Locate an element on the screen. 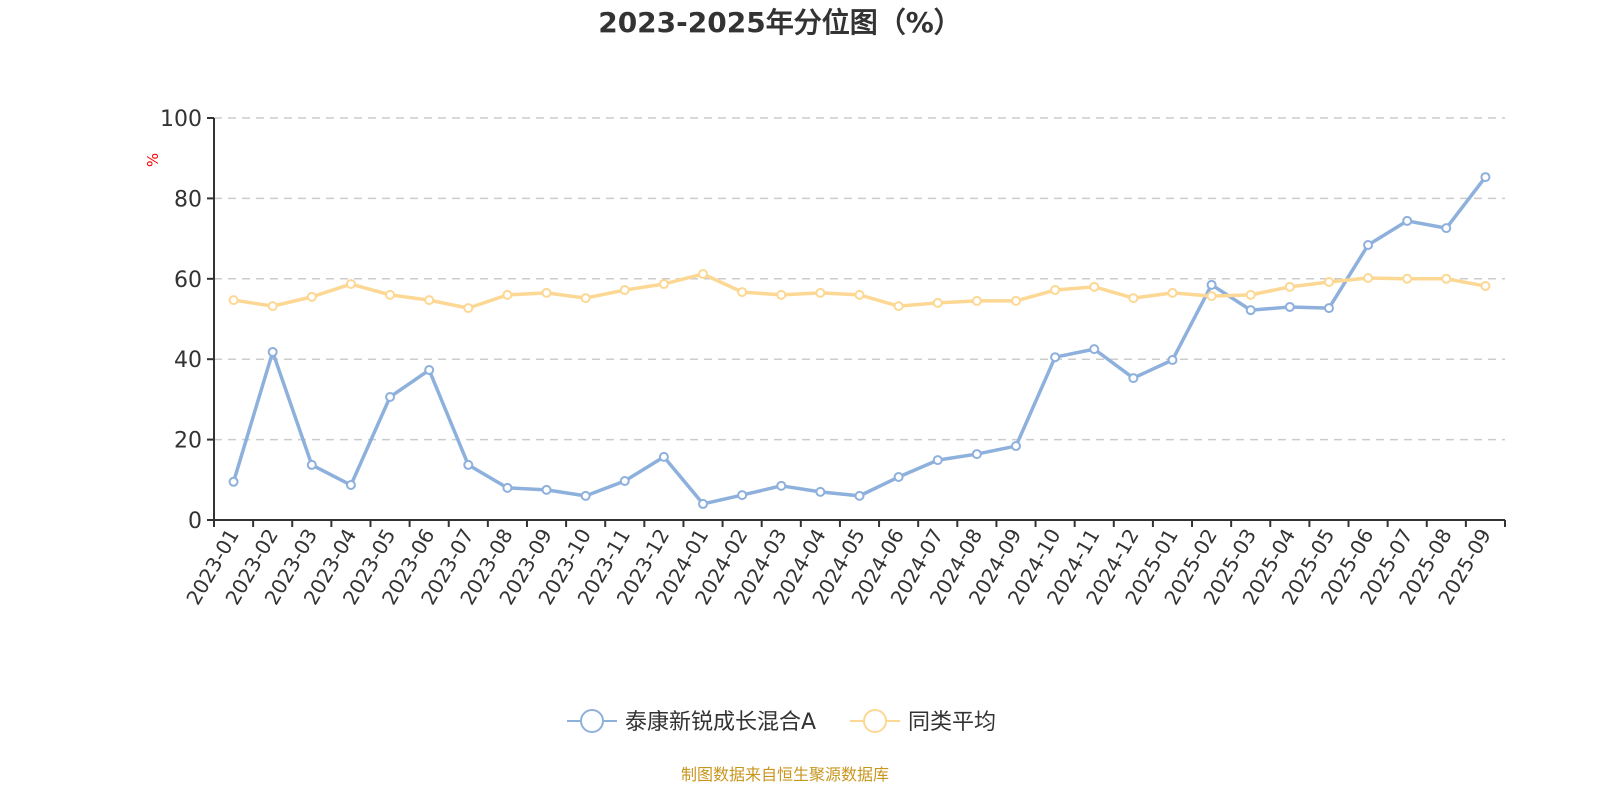  y-tick-label: 100 is located at coordinates (181, 119).